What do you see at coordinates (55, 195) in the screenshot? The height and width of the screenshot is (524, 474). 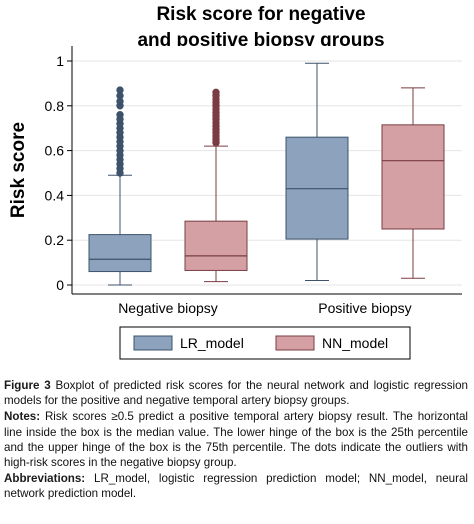 I see `y-tick-label: 0.4` at bounding box center [55, 195].